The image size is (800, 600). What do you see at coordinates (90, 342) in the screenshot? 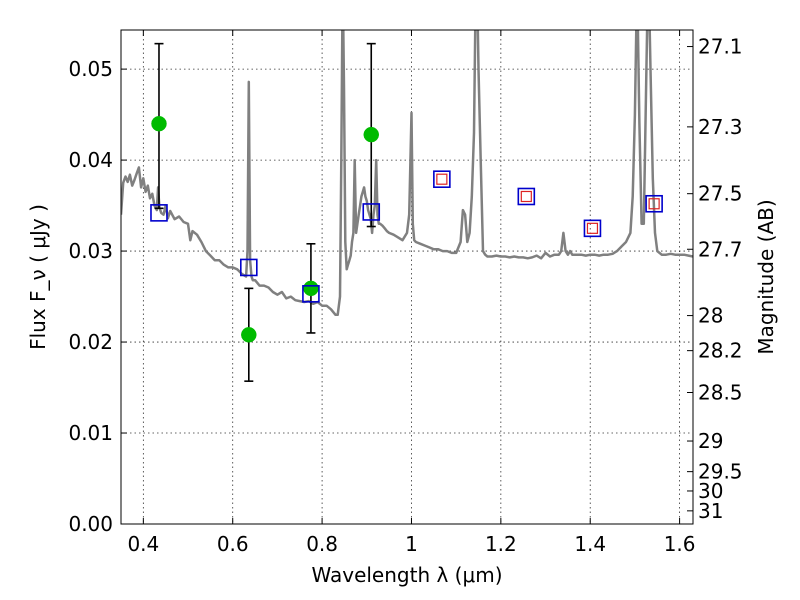
I see `y-tick-label: 0.02` at bounding box center [90, 342].